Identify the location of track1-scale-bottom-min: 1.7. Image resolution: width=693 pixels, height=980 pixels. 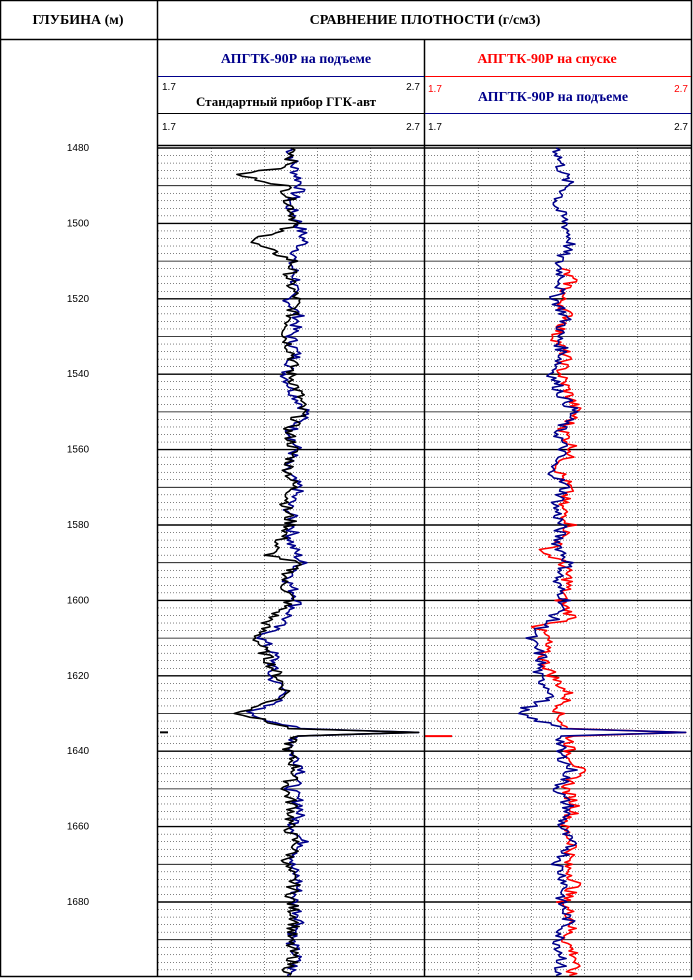
(169, 127).